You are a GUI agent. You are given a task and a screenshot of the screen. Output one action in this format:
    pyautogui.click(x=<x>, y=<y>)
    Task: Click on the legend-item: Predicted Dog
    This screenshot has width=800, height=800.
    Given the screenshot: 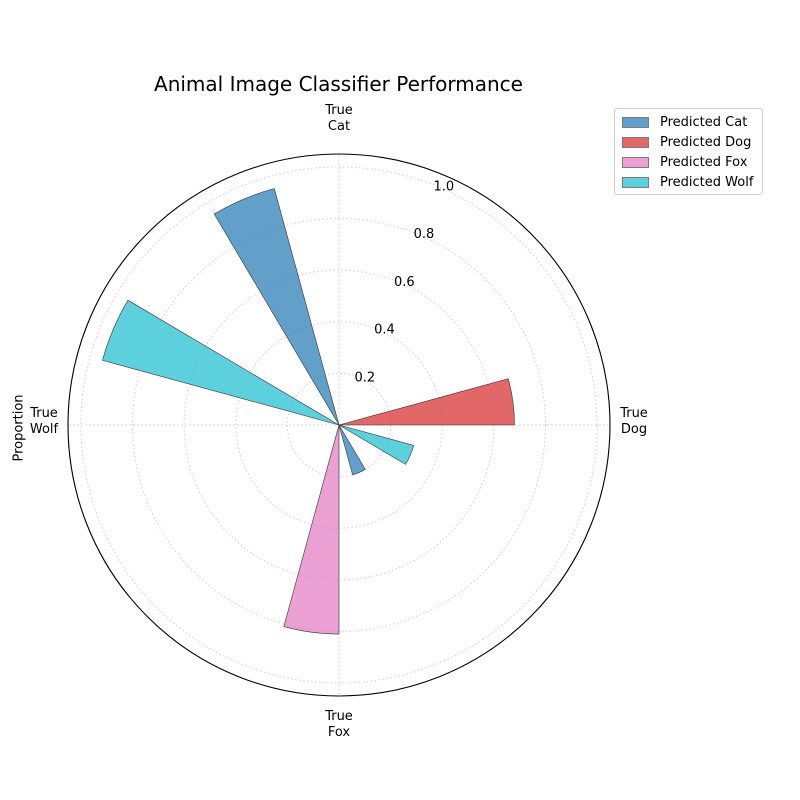 What is the action you would take?
    pyautogui.click(x=686, y=142)
    